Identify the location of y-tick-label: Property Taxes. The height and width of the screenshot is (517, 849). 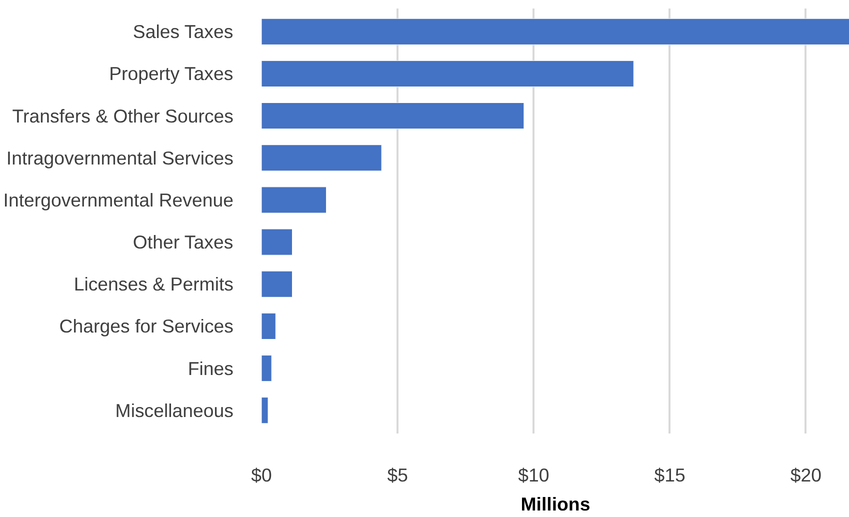
(171, 73).